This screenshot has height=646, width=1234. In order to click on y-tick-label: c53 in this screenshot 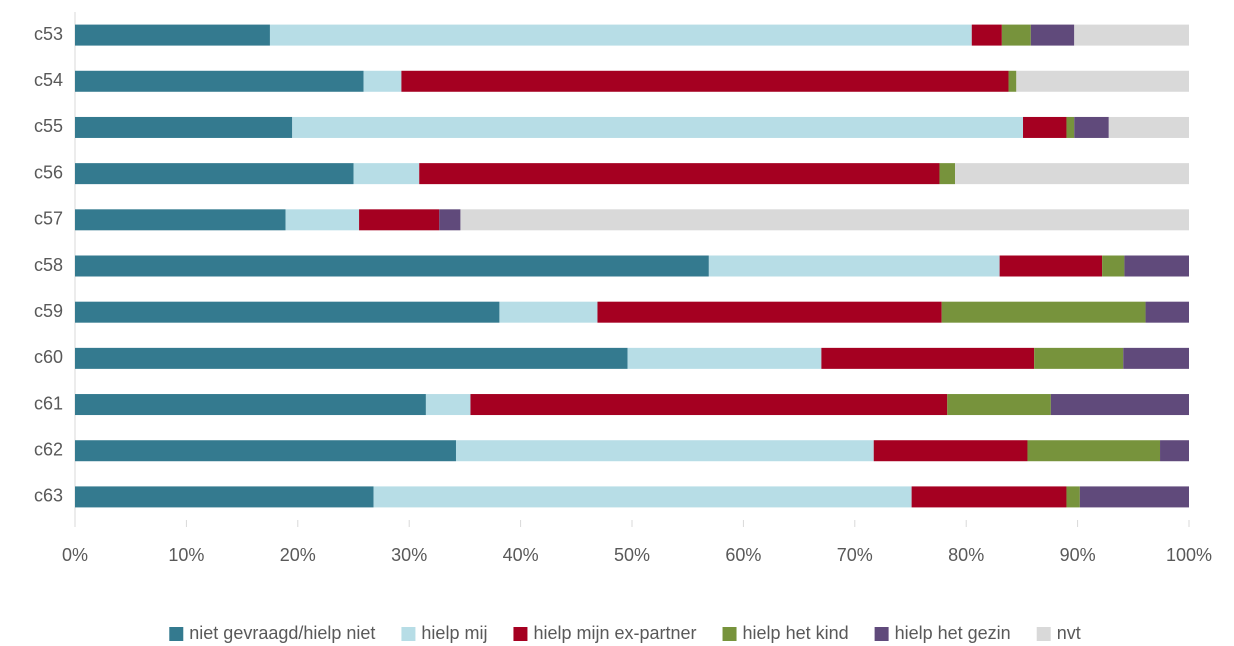, I will do `click(48, 34)`.